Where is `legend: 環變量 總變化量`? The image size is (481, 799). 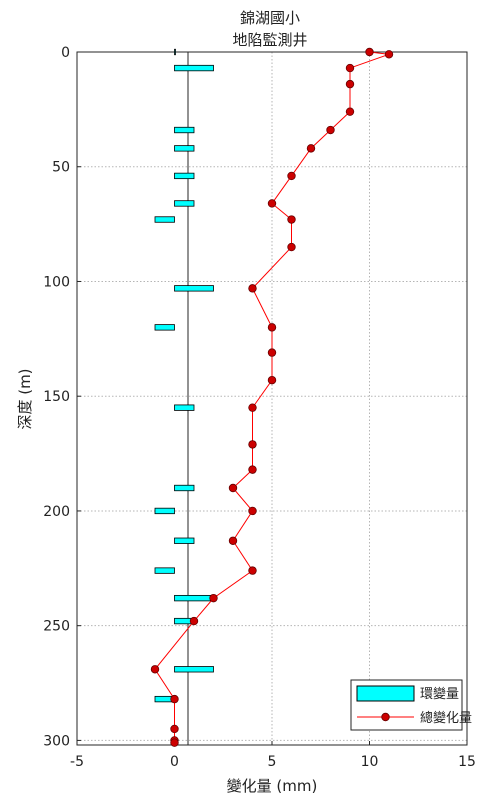
legend: 環變量 總變化量 is located at coordinates (411, 705).